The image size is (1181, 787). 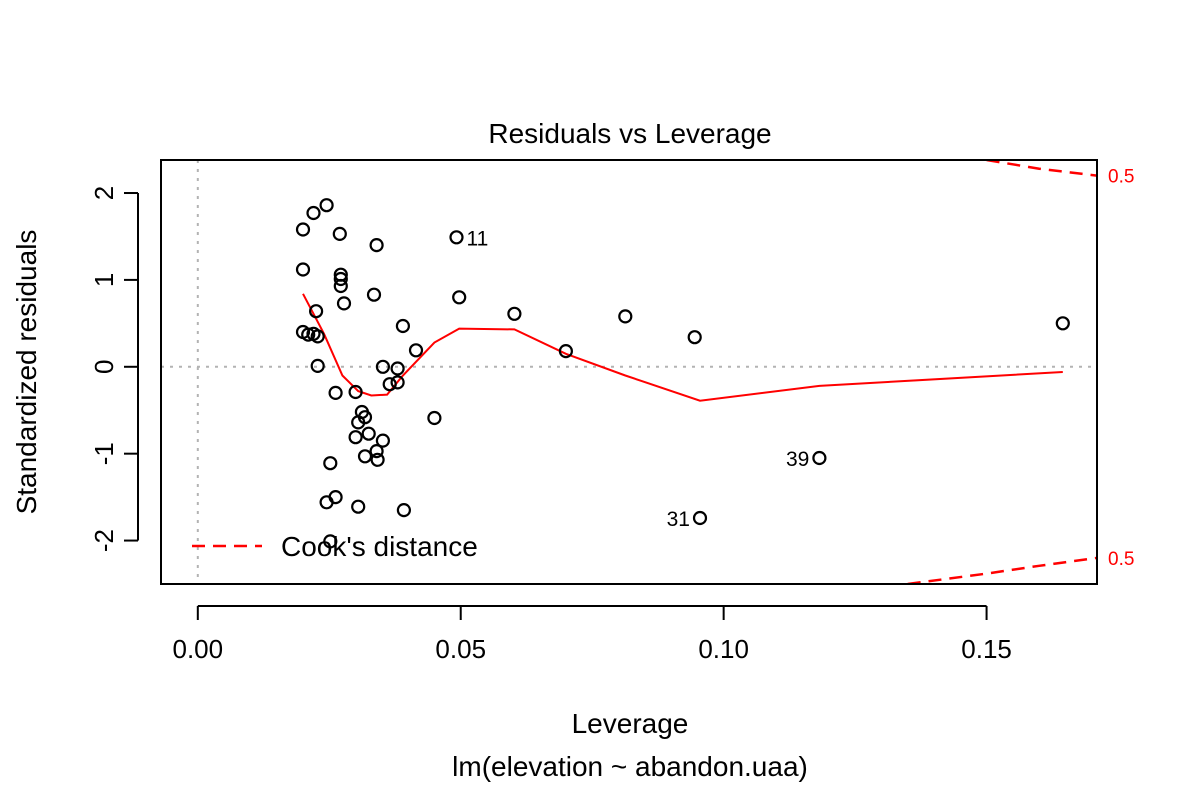 I want to click on x-tick-label: 0.05, so click(x=460, y=649).